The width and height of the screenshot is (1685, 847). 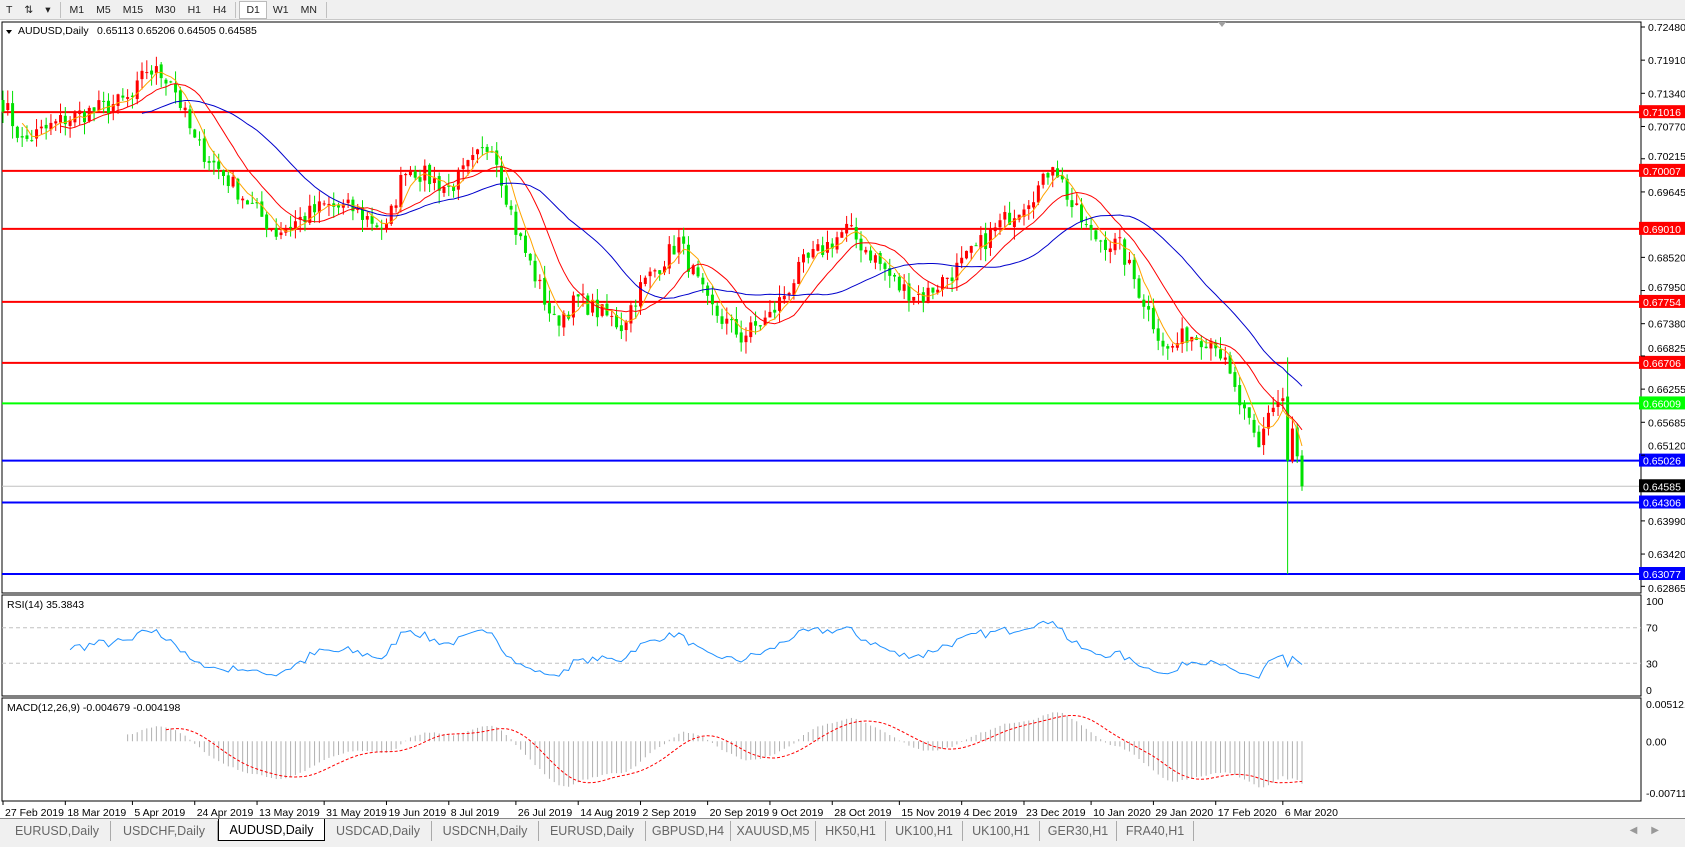 What do you see at coordinates (164, 831) in the screenshot?
I see `chart-tab: USDCHF,Daily` at bounding box center [164, 831].